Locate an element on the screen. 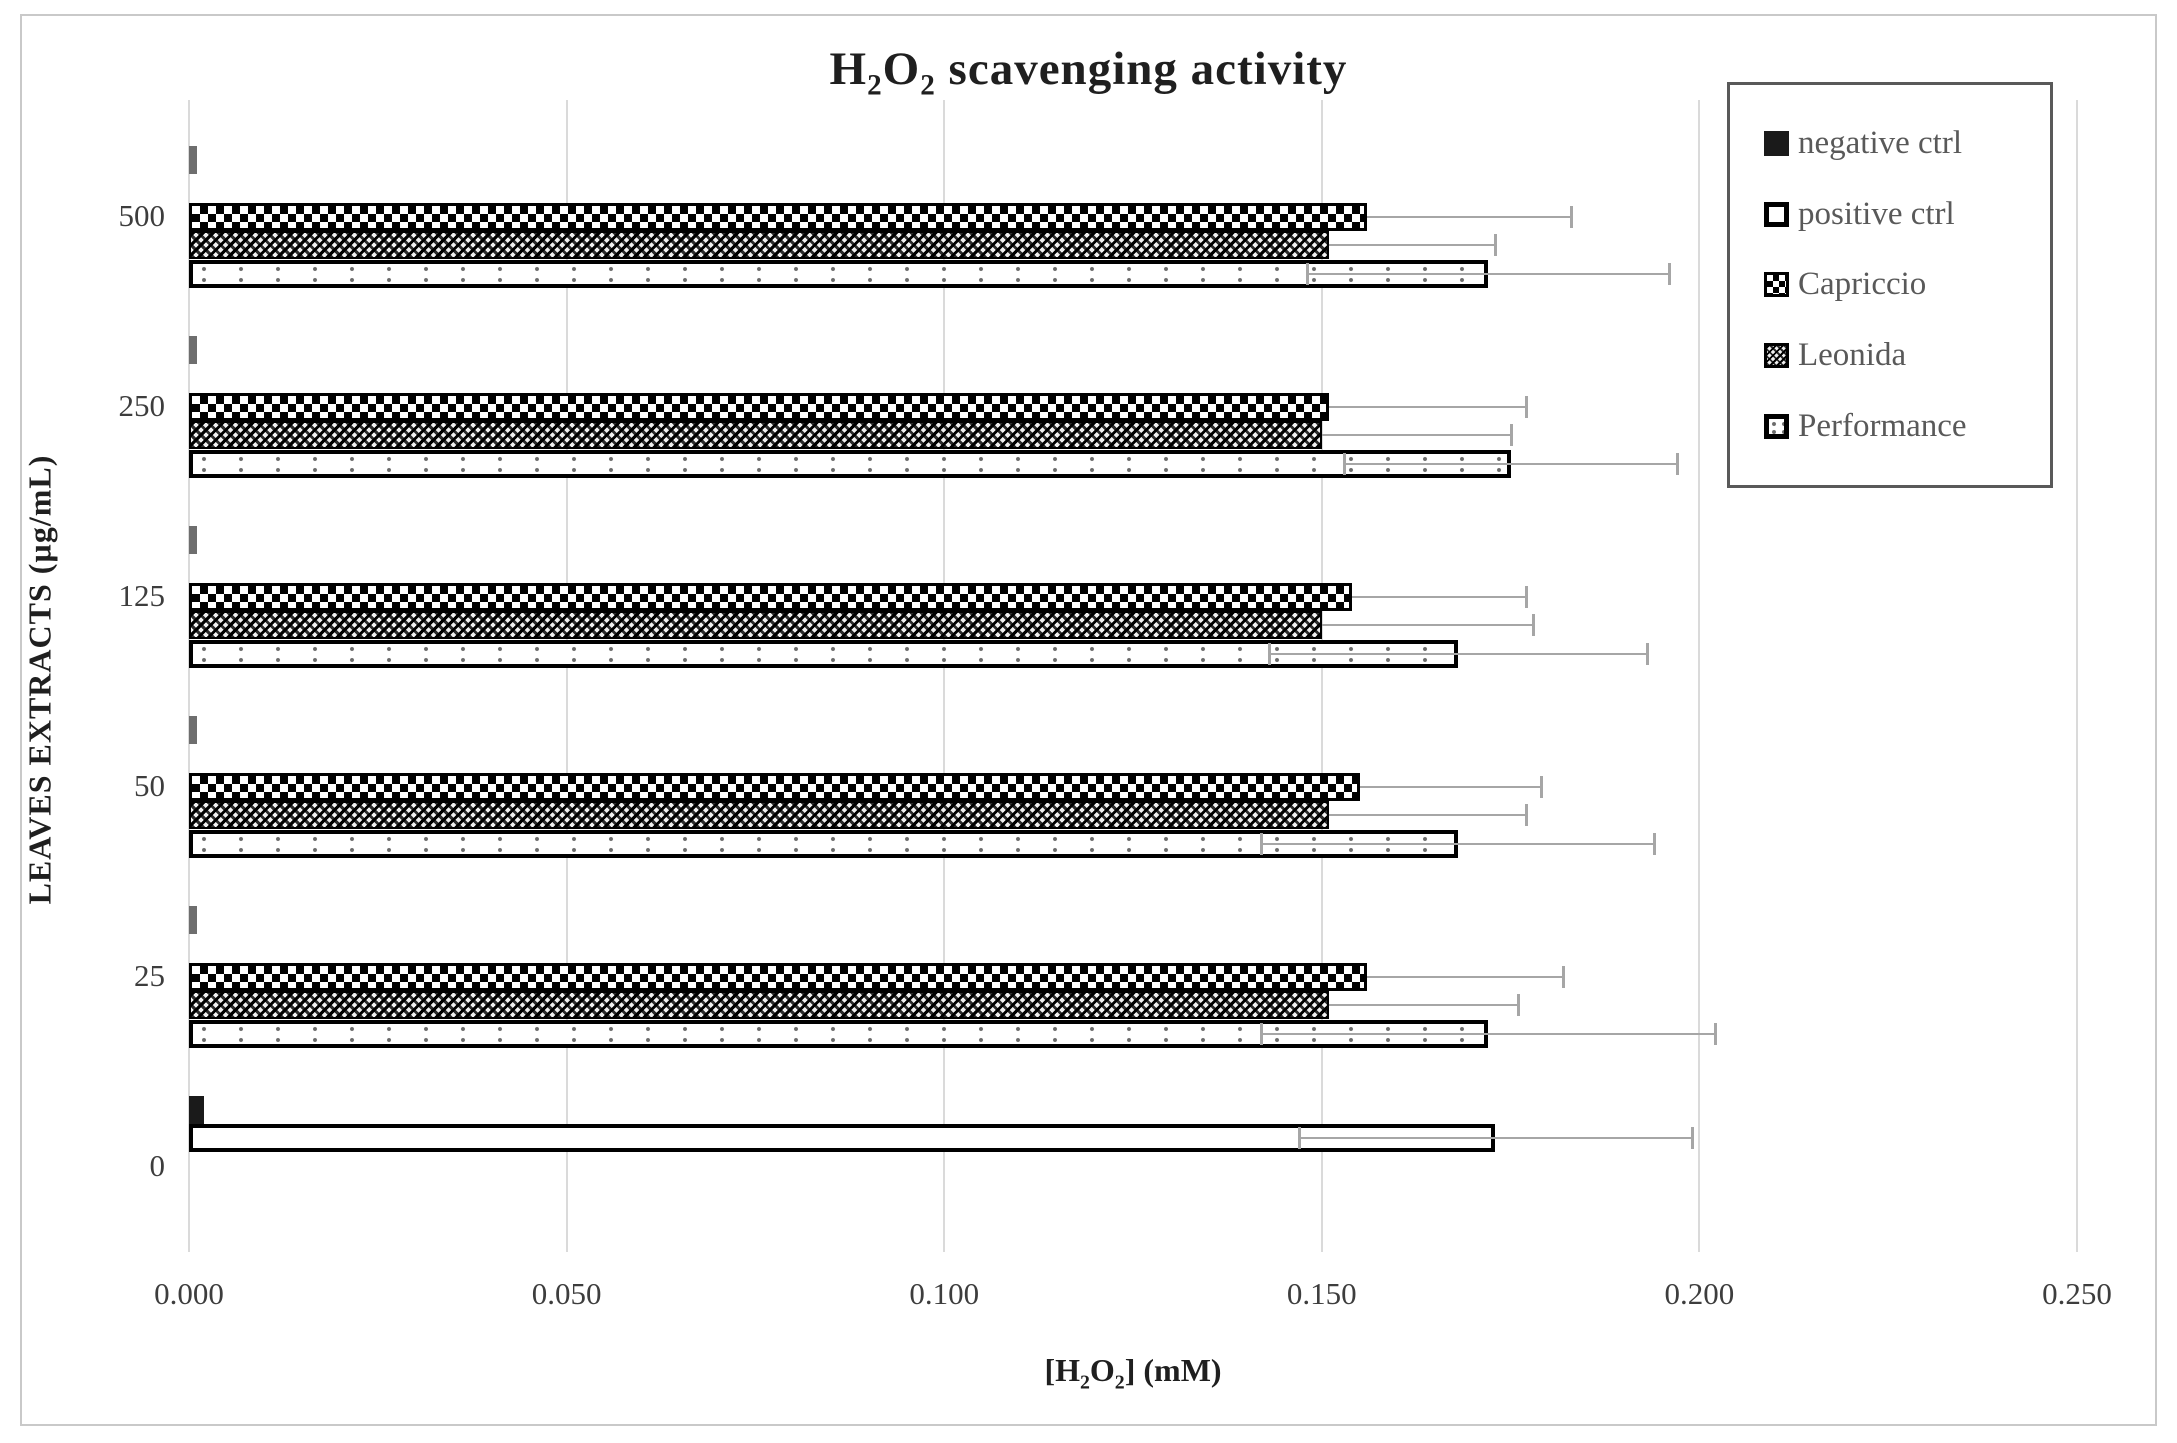 The height and width of the screenshot is (1443, 2177). y-category-label: 250 is located at coordinates (142, 405).